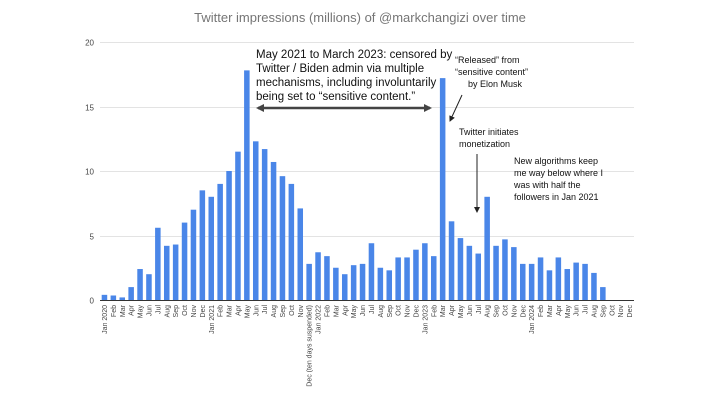 Image resolution: width=720 pixels, height=405 pixels. Describe the element at coordinates (456, 108) in the screenshot. I see `released-arrow` at that location.